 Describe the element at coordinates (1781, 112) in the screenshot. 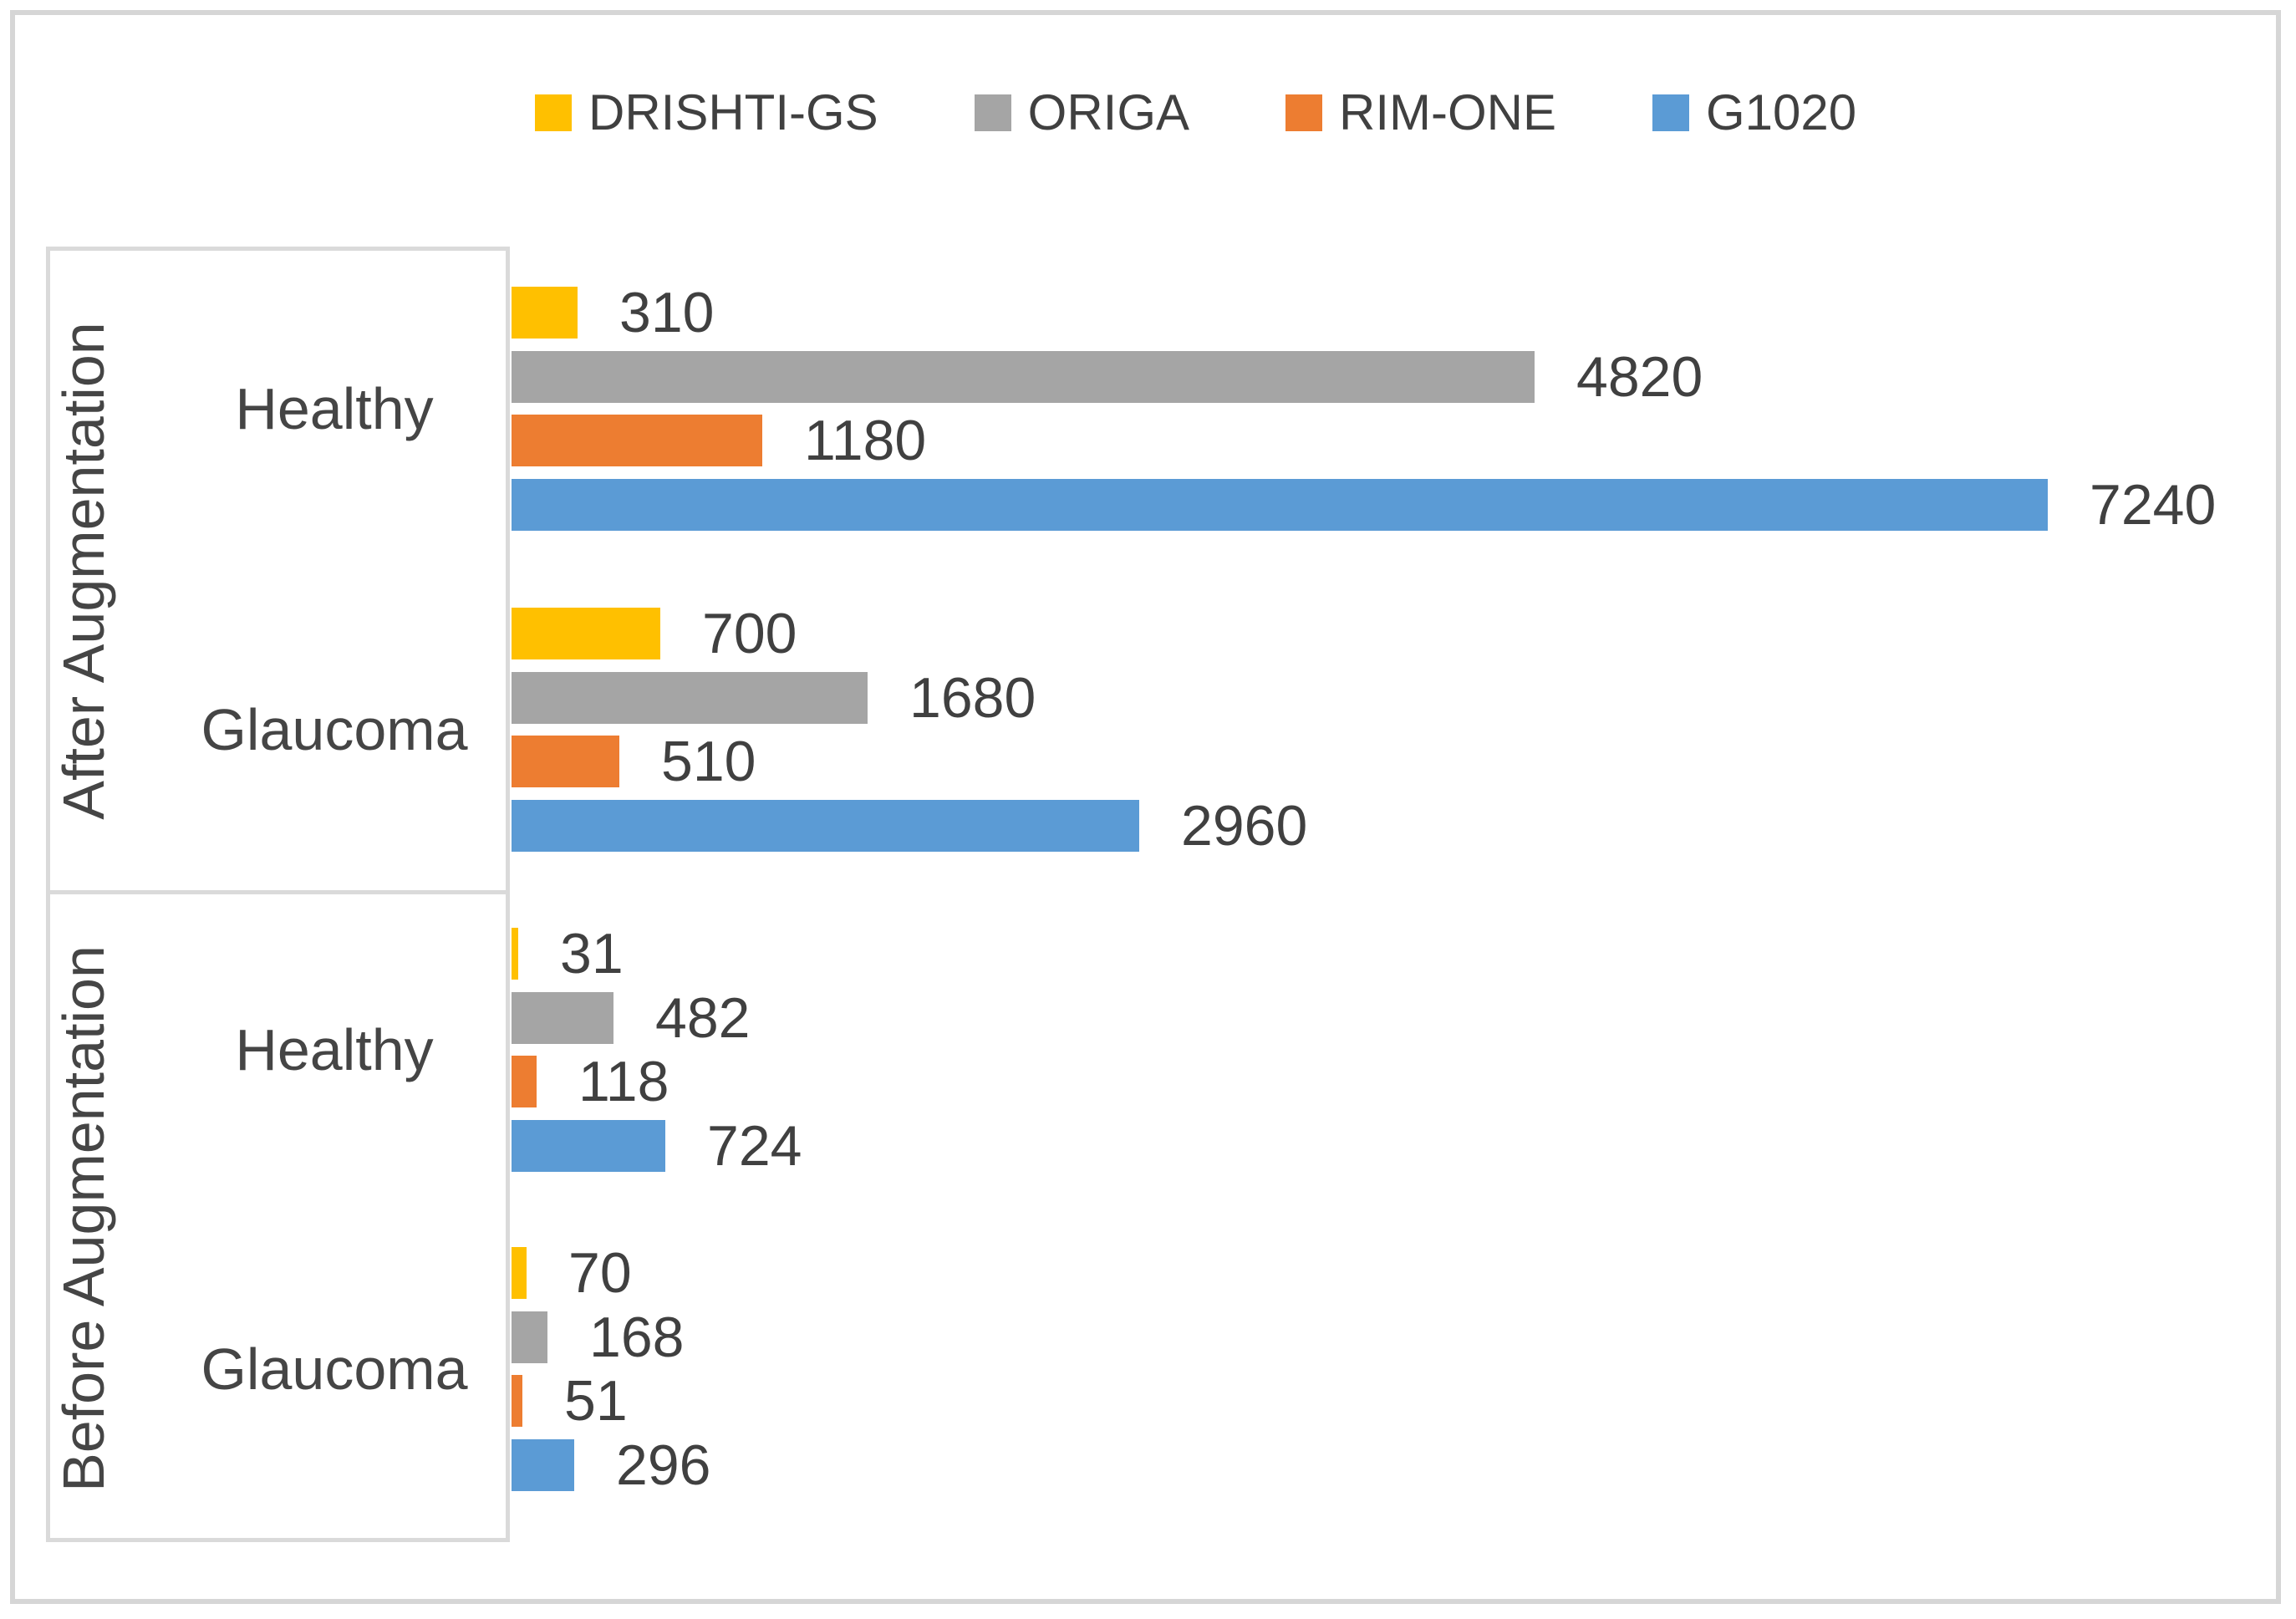

I see `legend-label: G1020` at that location.